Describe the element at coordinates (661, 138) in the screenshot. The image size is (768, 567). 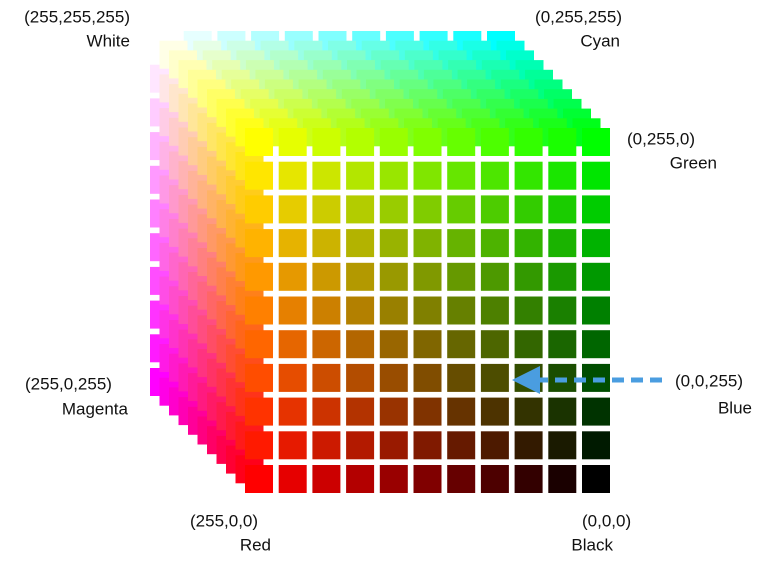
I see `corner-rgb: (0,255,0)` at that location.